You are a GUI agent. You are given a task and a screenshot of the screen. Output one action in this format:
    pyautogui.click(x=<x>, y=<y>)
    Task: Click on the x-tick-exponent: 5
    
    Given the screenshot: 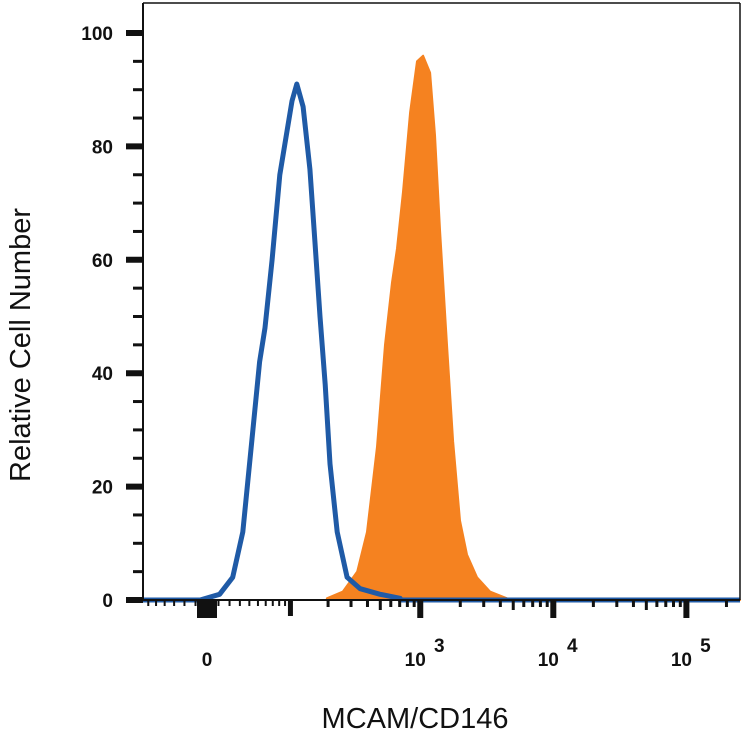 What is the action you would take?
    pyautogui.click(x=705, y=646)
    